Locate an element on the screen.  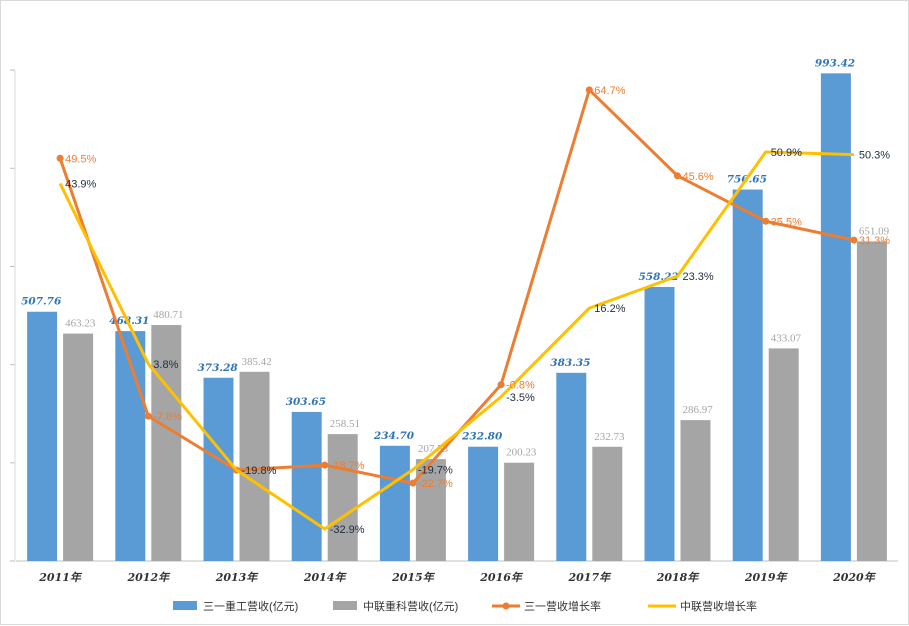
x-tick-label: 2018年 is located at coordinates (678, 577).